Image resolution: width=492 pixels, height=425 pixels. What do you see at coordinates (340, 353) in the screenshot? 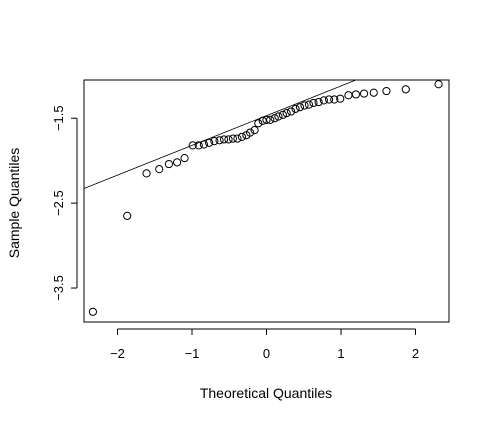
I see `x-tick-label: 1` at bounding box center [340, 353].